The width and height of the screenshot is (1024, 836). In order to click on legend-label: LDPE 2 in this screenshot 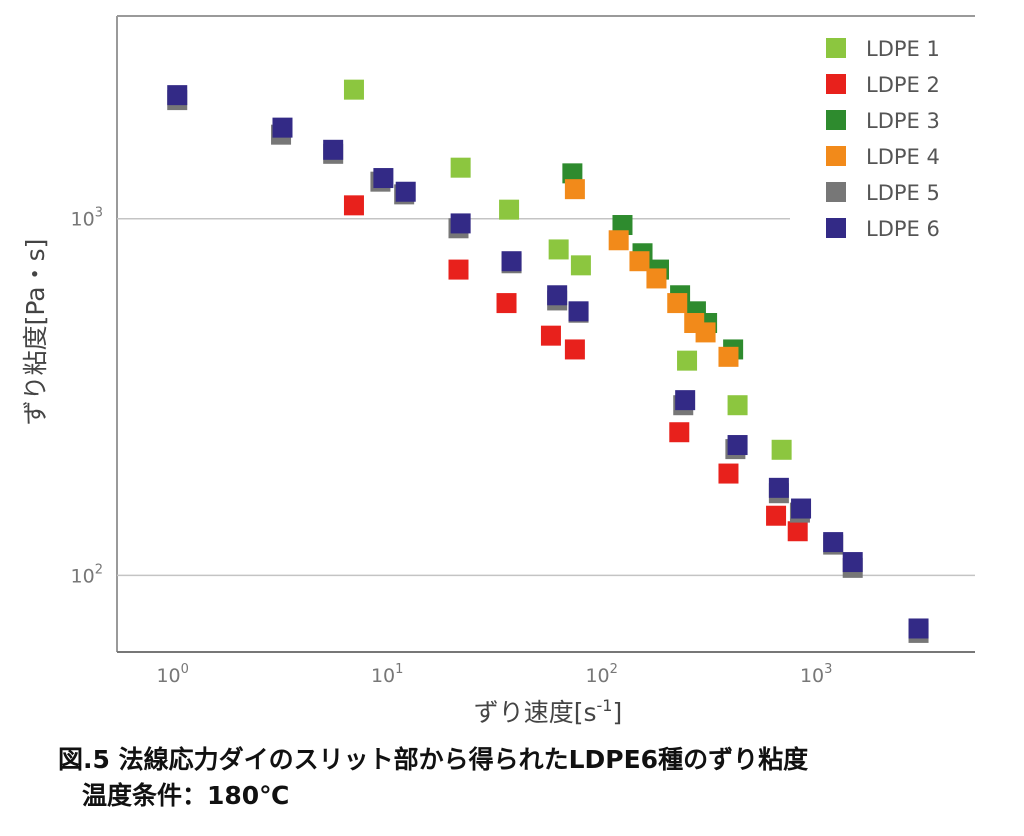, I will do `click(903, 85)`.